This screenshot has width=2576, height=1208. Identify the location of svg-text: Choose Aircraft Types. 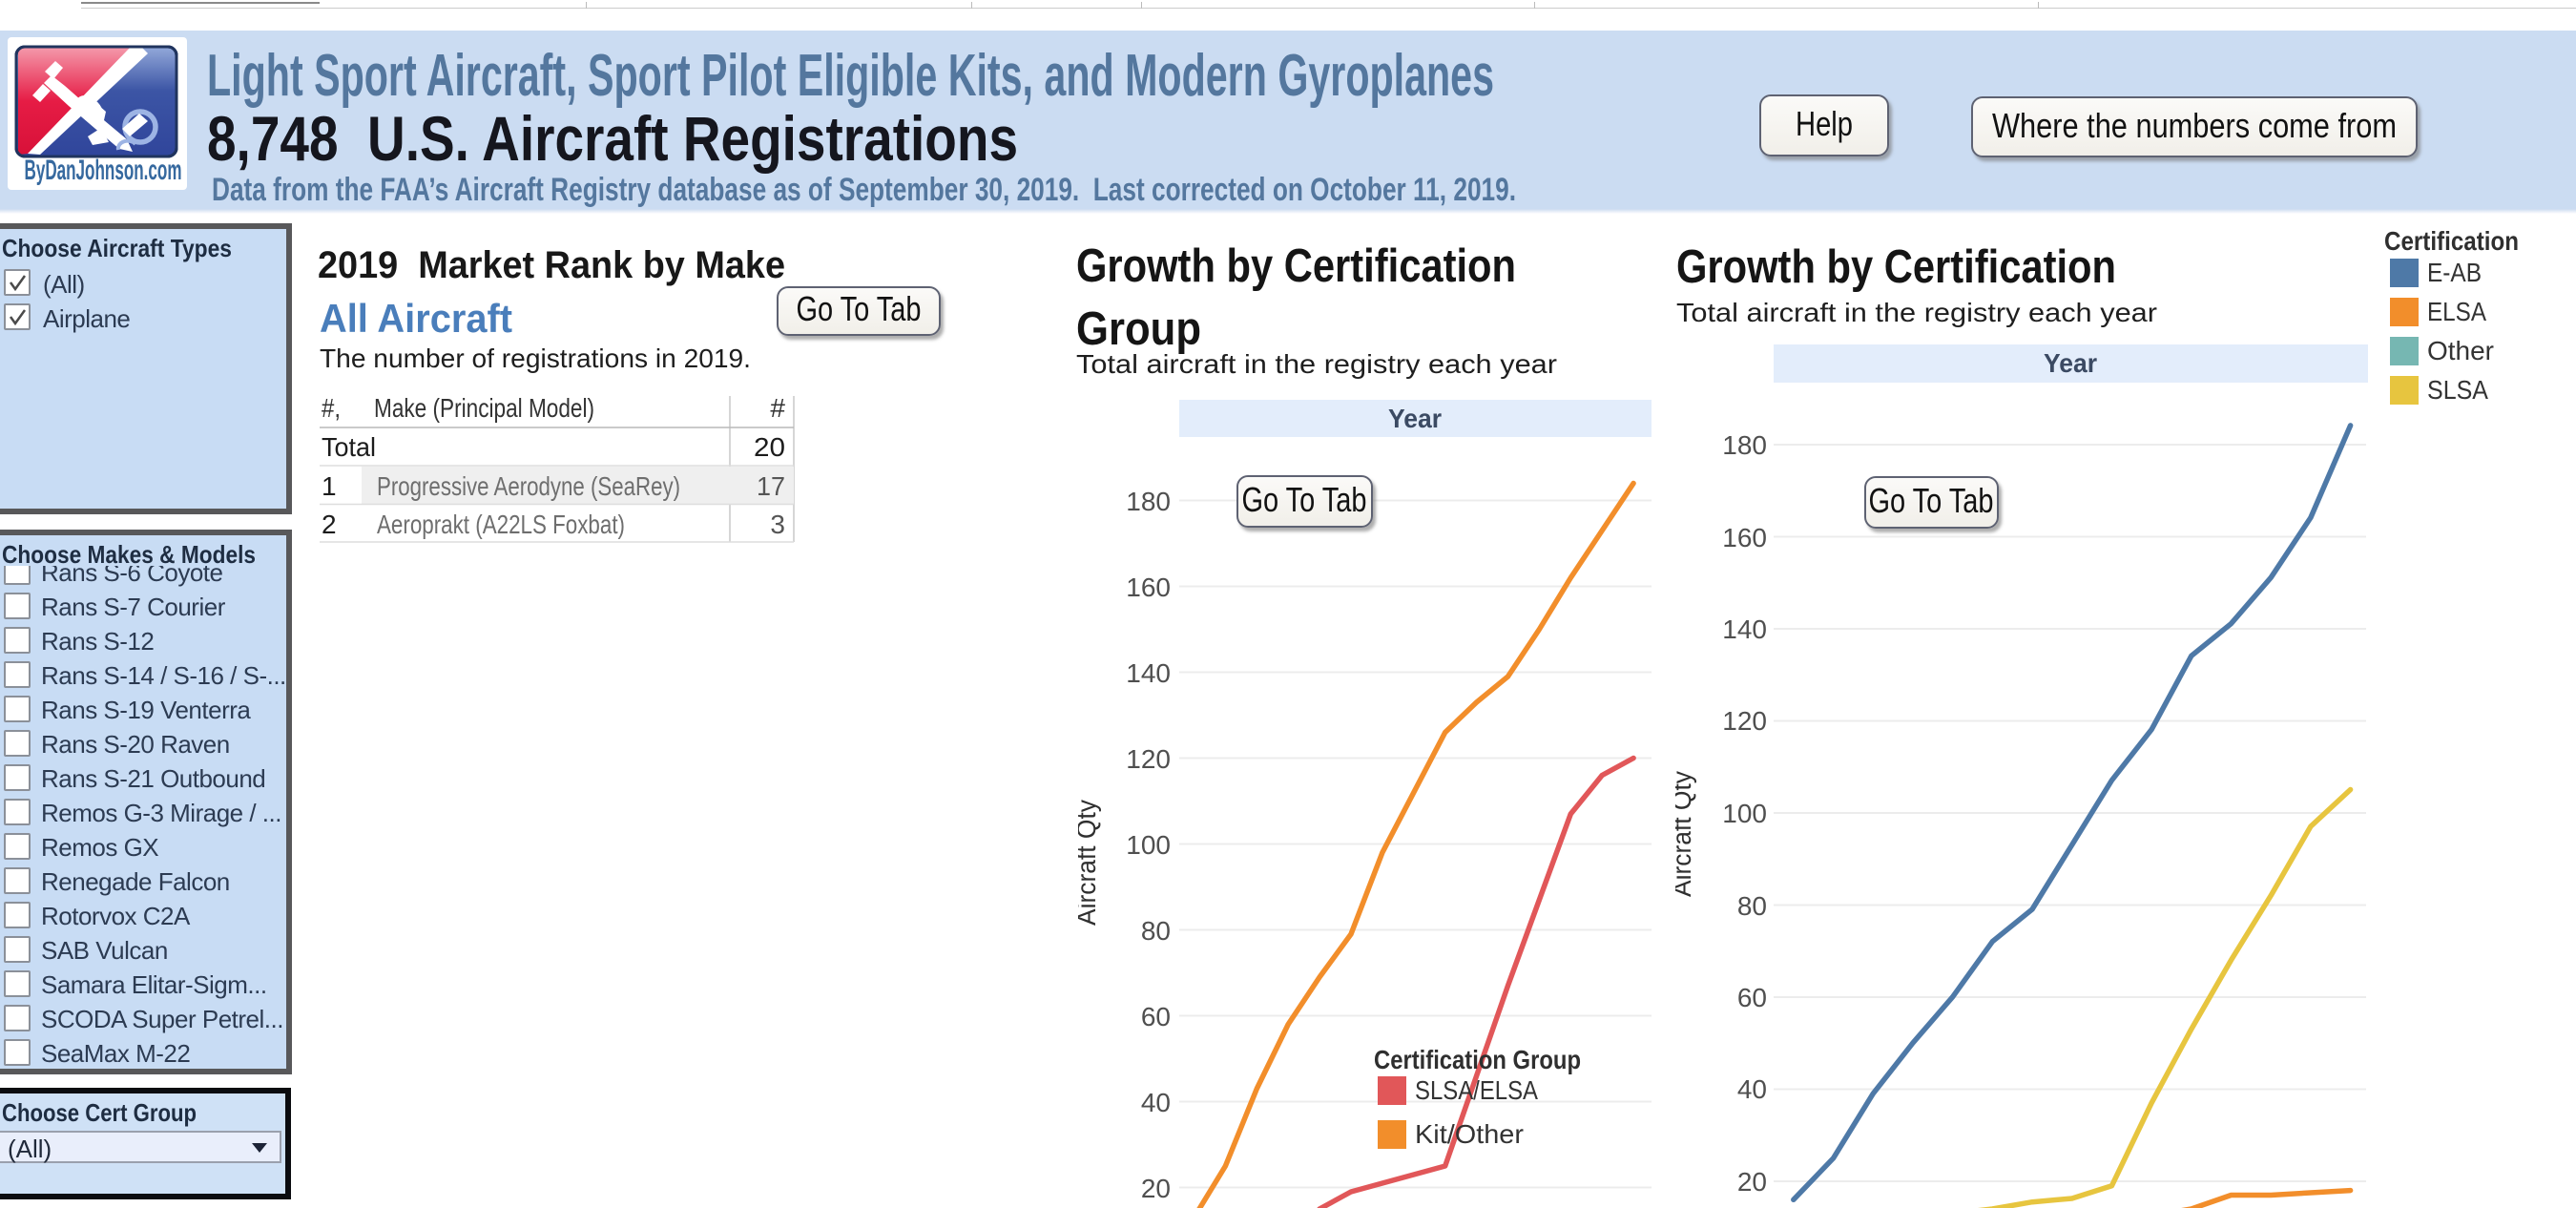
(117, 248).